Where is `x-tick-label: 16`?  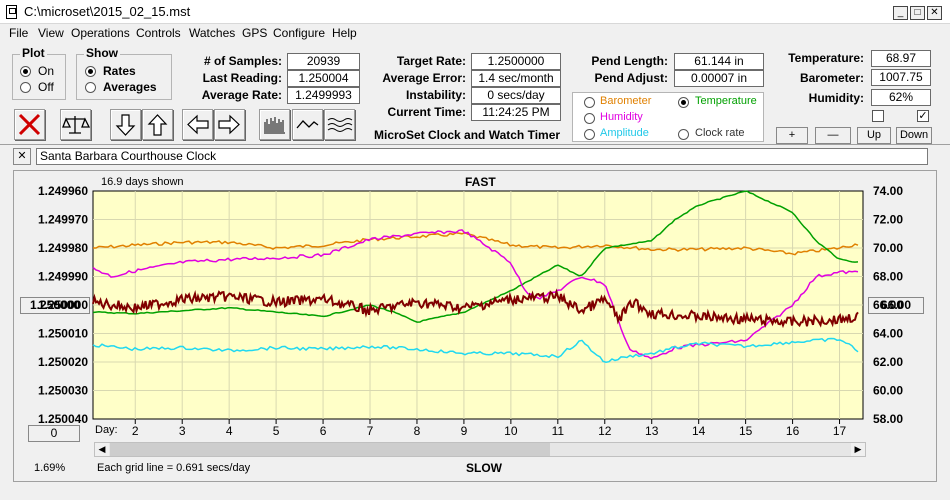 x-tick-label: 16 is located at coordinates (793, 431).